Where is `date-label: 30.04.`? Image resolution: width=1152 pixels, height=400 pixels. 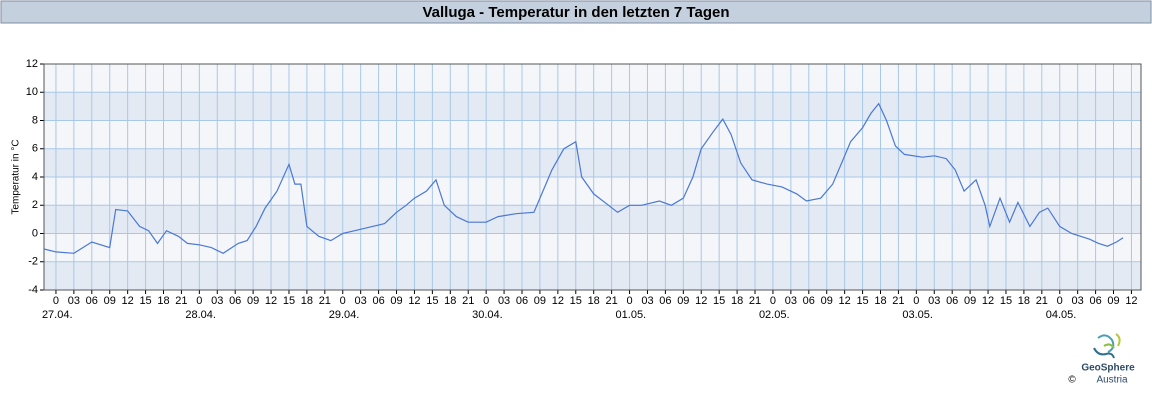 date-label: 30.04. is located at coordinates (487, 315).